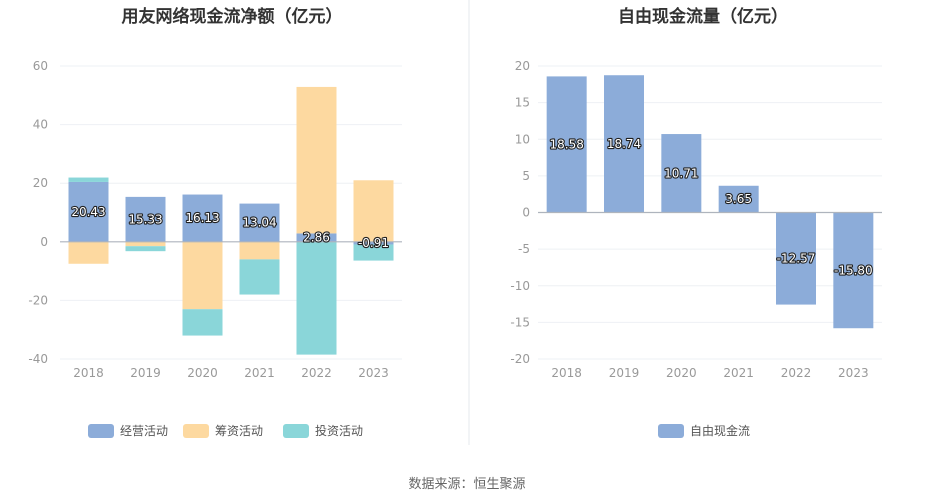  What do you see at coordinates (522, 139) in the screenshot?
I see `y-tick-label: 10` at bounding box center [522, 139].